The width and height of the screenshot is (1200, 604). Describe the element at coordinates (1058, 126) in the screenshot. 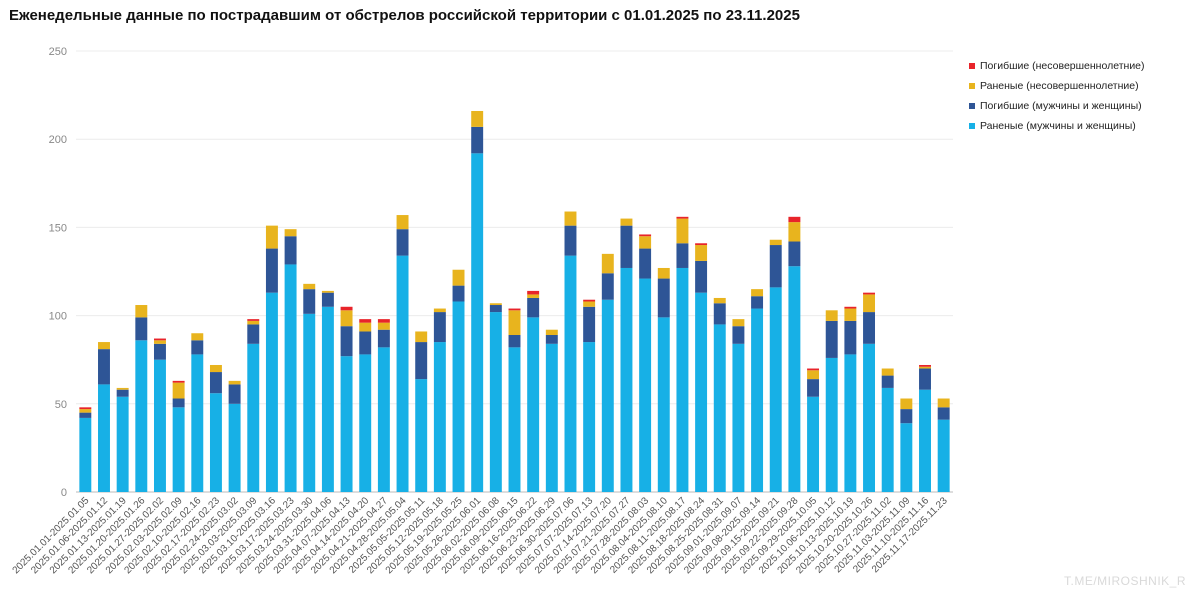

I see `legend-entry: Раненые (мужчины и женщины)` at that location.